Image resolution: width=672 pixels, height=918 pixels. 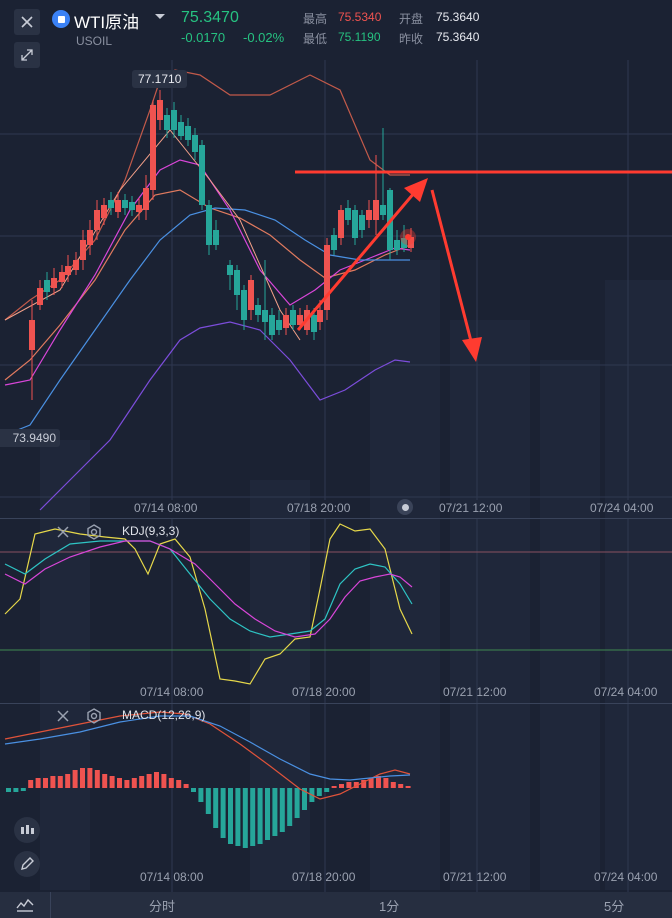 What do you see at coordinates (362, 254) in the screenshot?
I see `up-arrow` at bounding box center [362, 254].